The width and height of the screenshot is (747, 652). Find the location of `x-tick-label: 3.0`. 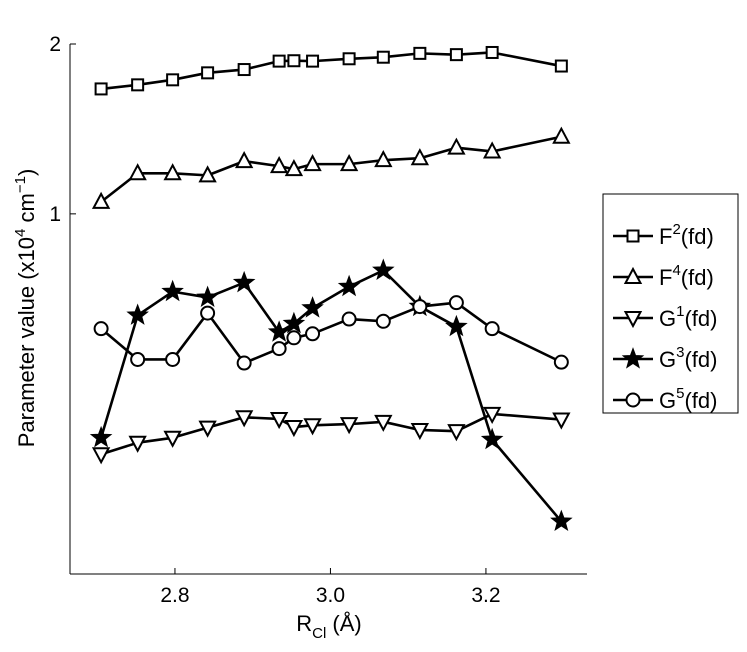

x-tick-label: 3.0 is located at coordinates (330, 595).